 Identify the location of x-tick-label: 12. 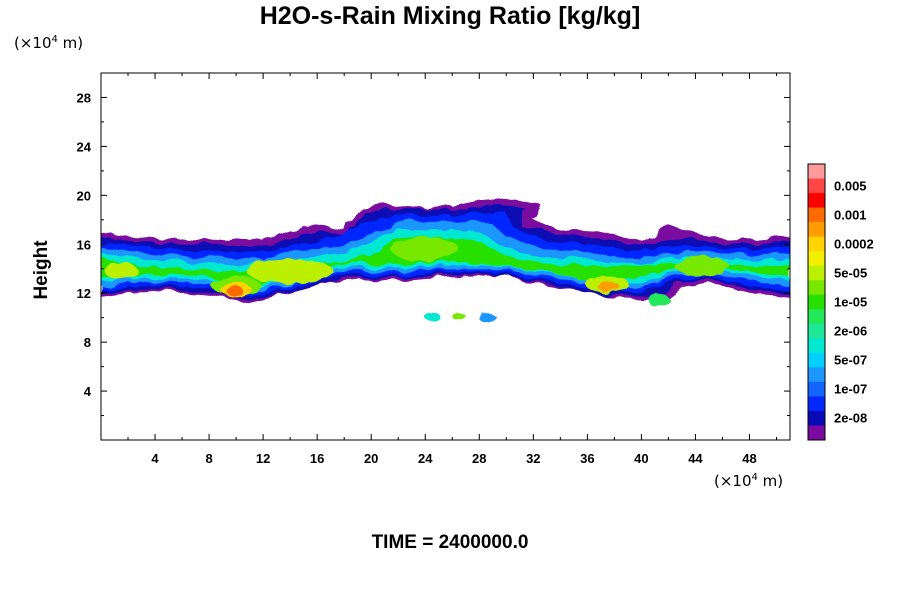
(263, 458).